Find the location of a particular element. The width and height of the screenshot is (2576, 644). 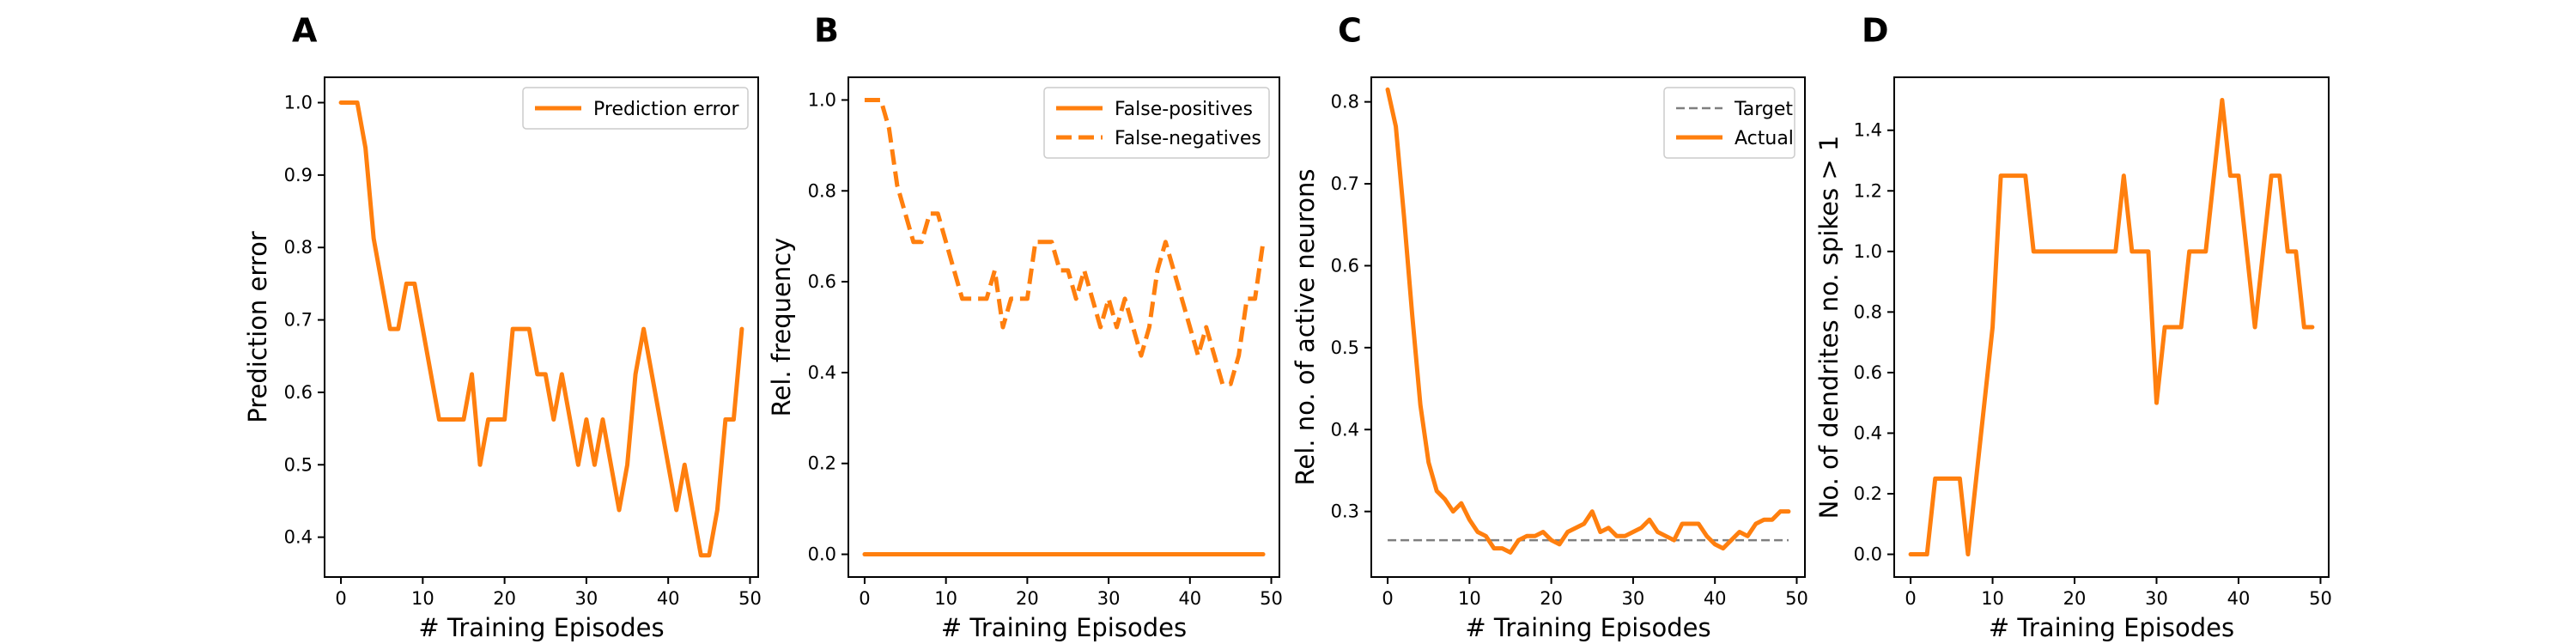

y-tick-label: 0.3 is located at coordinates (1345, 512).